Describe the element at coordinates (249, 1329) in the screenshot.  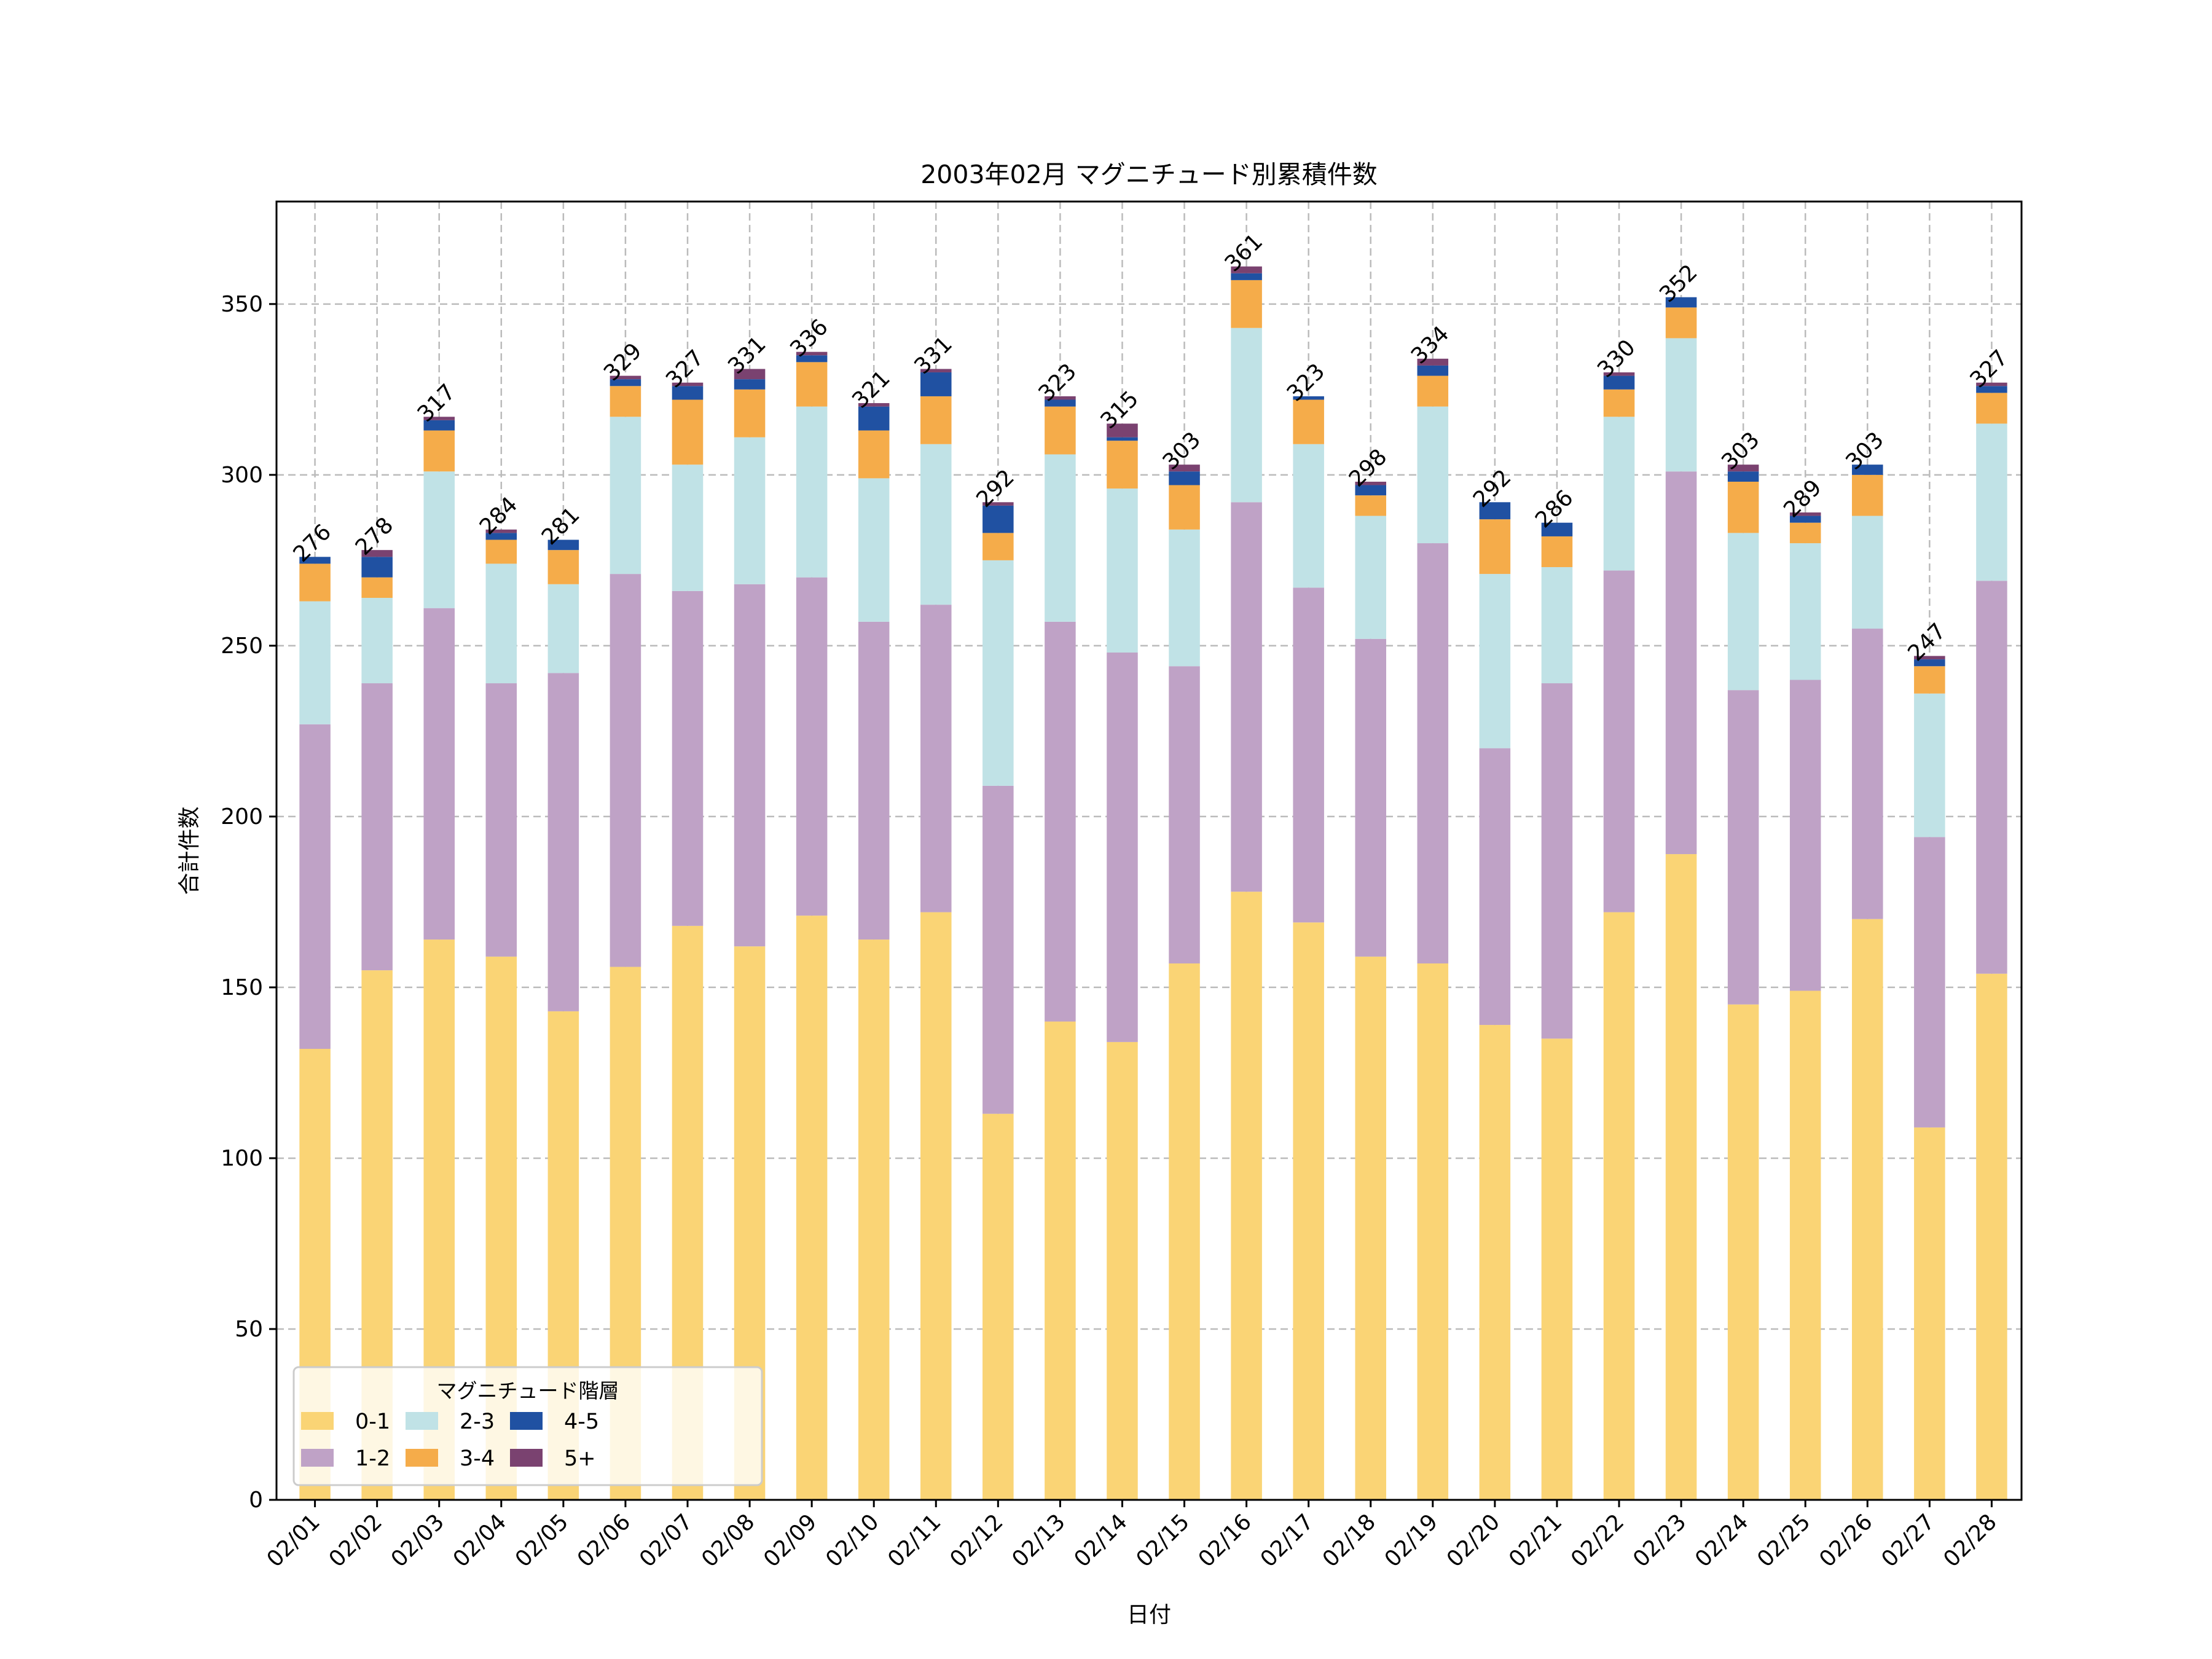
I see `y-tick-label: 50` at that location.